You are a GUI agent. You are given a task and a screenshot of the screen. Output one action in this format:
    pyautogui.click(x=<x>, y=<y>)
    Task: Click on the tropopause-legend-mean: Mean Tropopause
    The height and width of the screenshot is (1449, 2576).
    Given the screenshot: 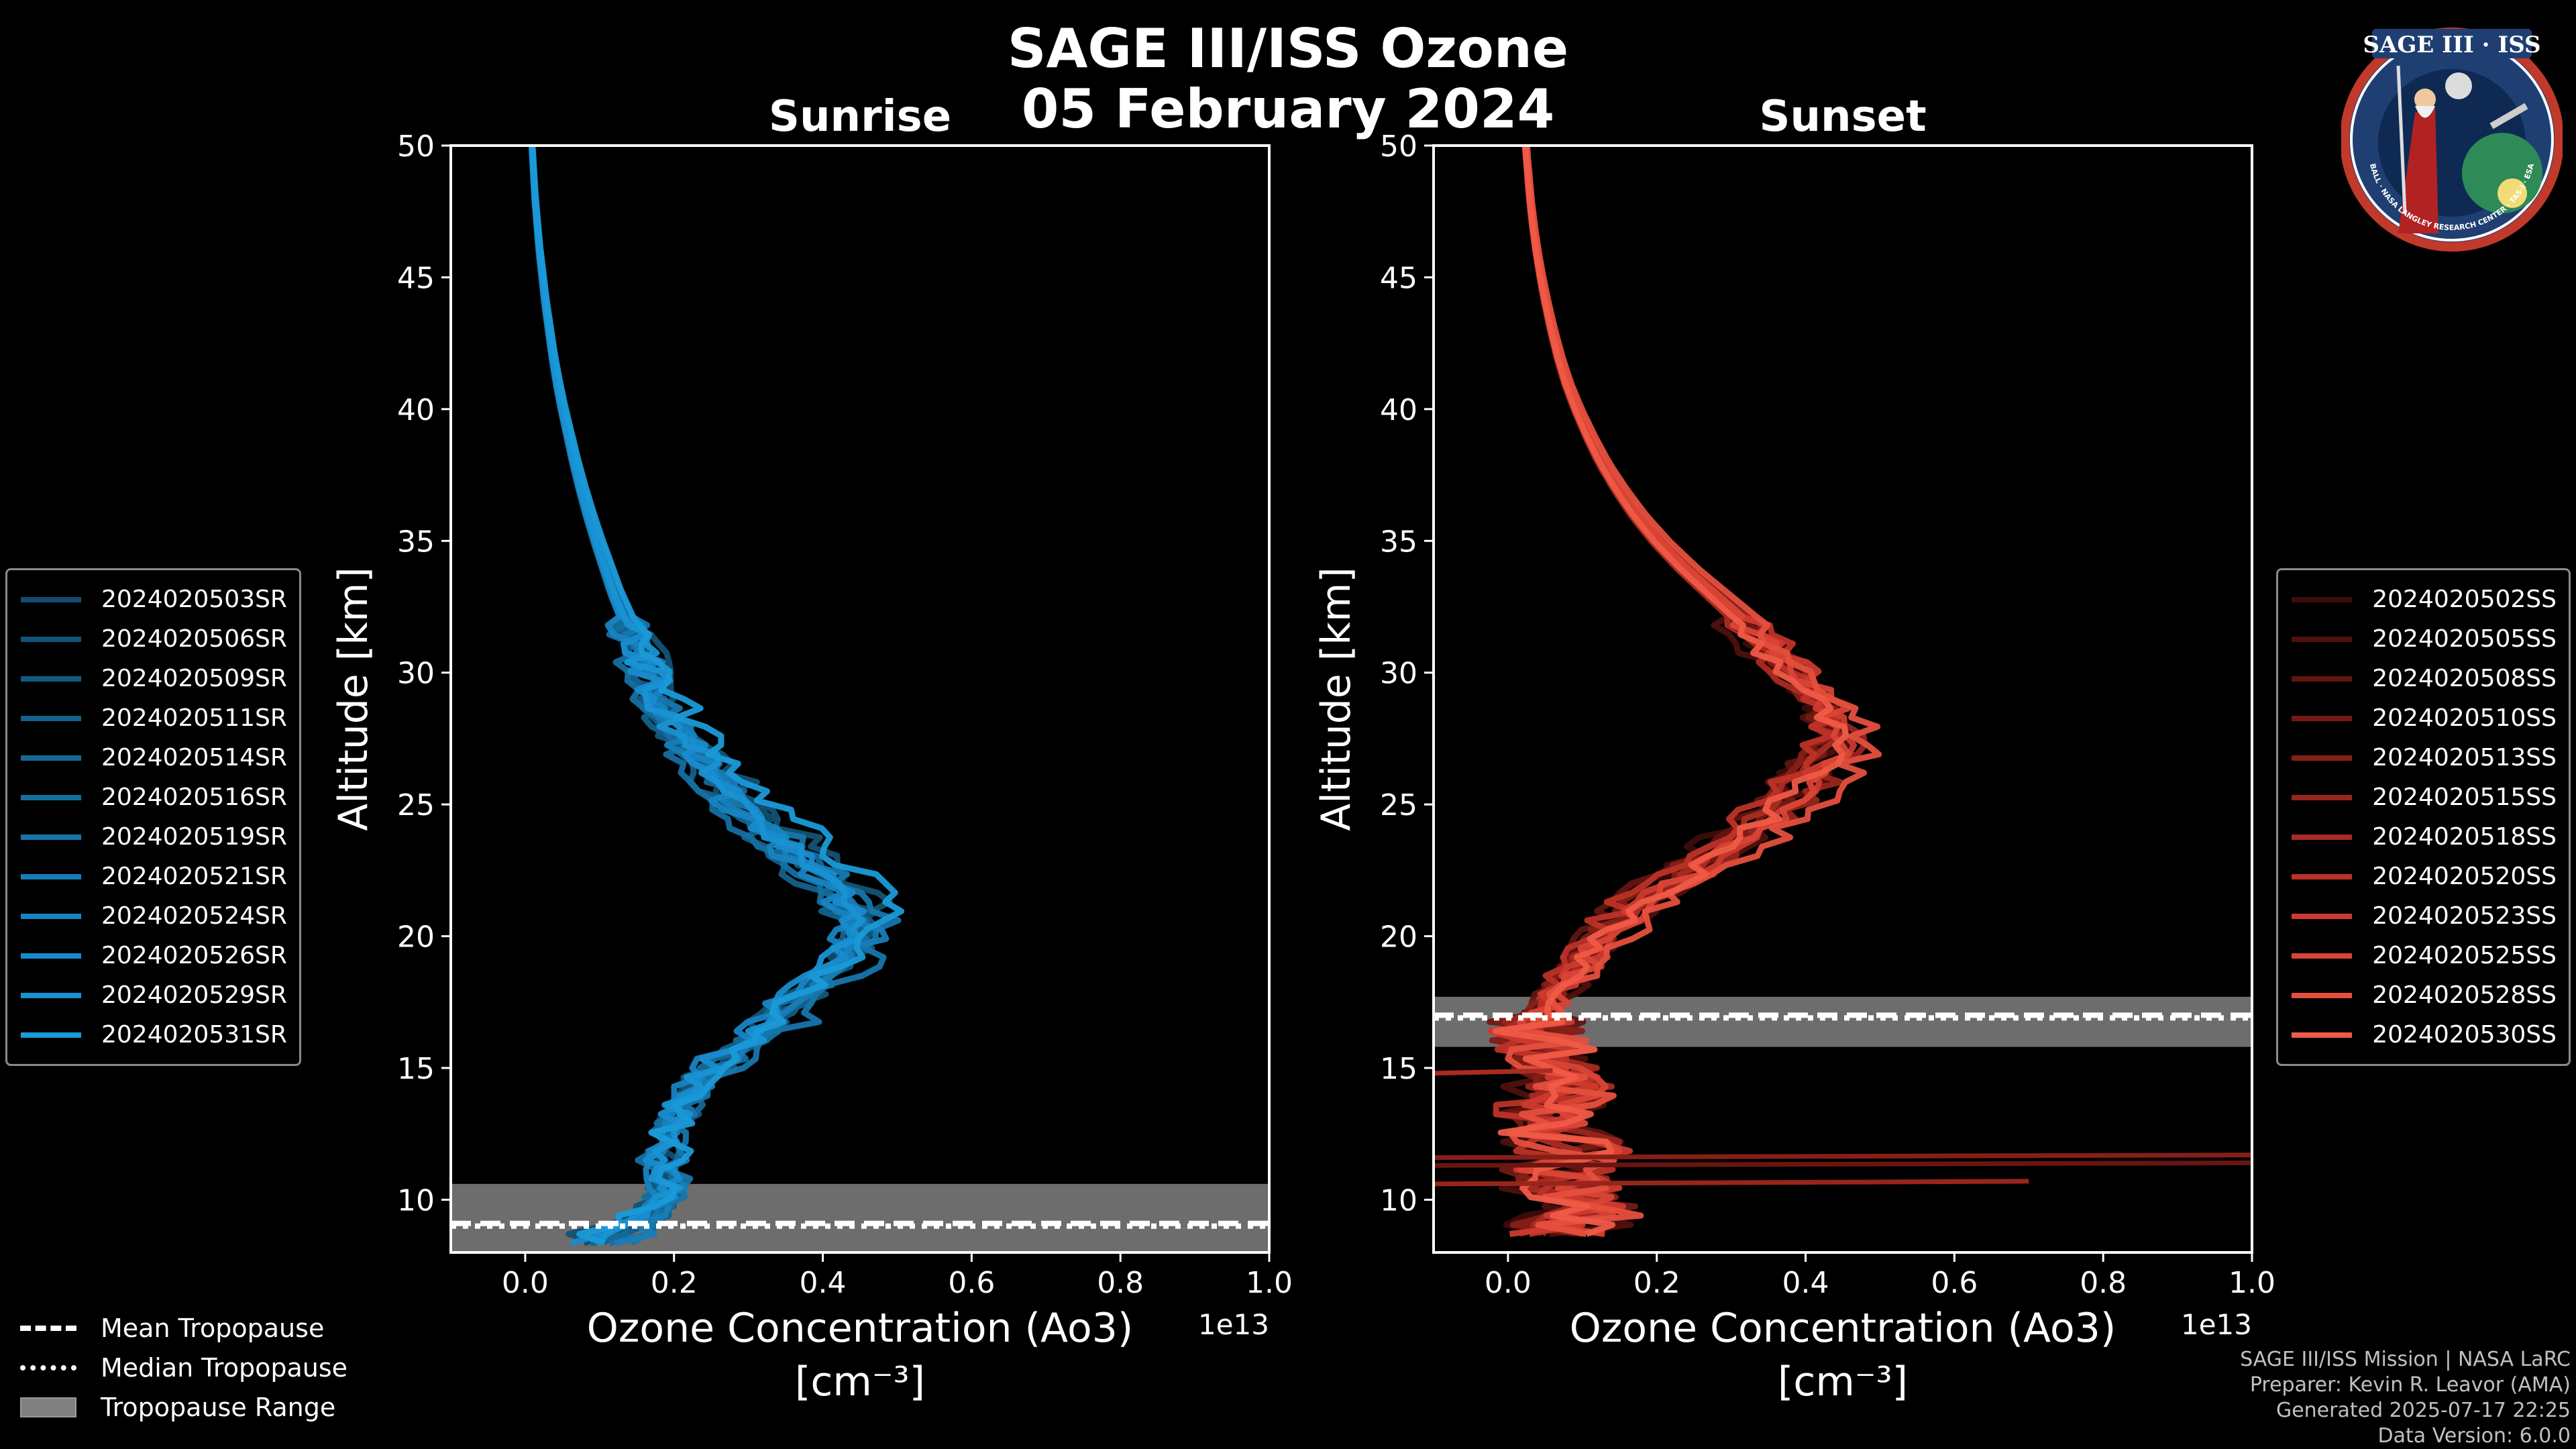 What is the action you would take?
    pyautogui.click(x=183, y=1328)
    